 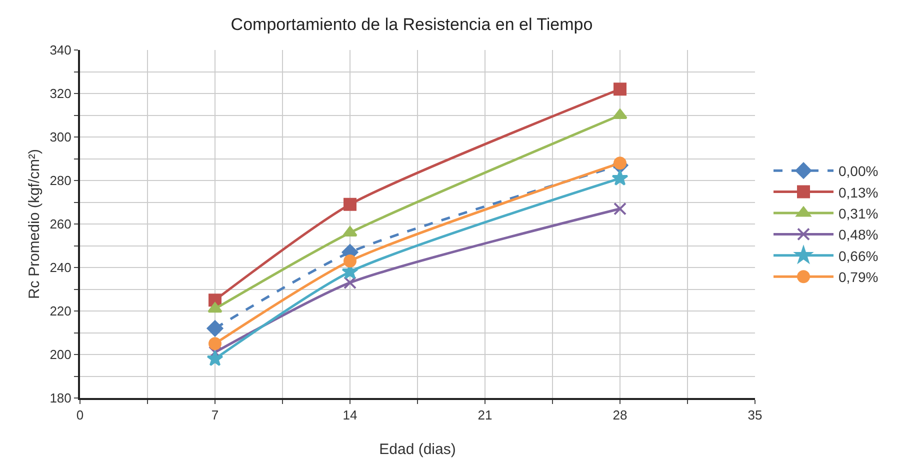 I want to click on y-tick-label: 240, so click(x=61, y=268).